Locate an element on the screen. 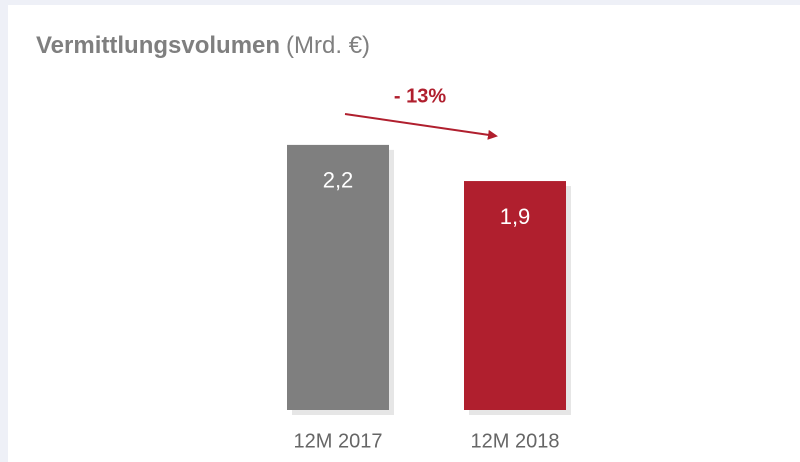 The image size is (800, 462). value-label: 2,2 is located at coordinates (338, 180).